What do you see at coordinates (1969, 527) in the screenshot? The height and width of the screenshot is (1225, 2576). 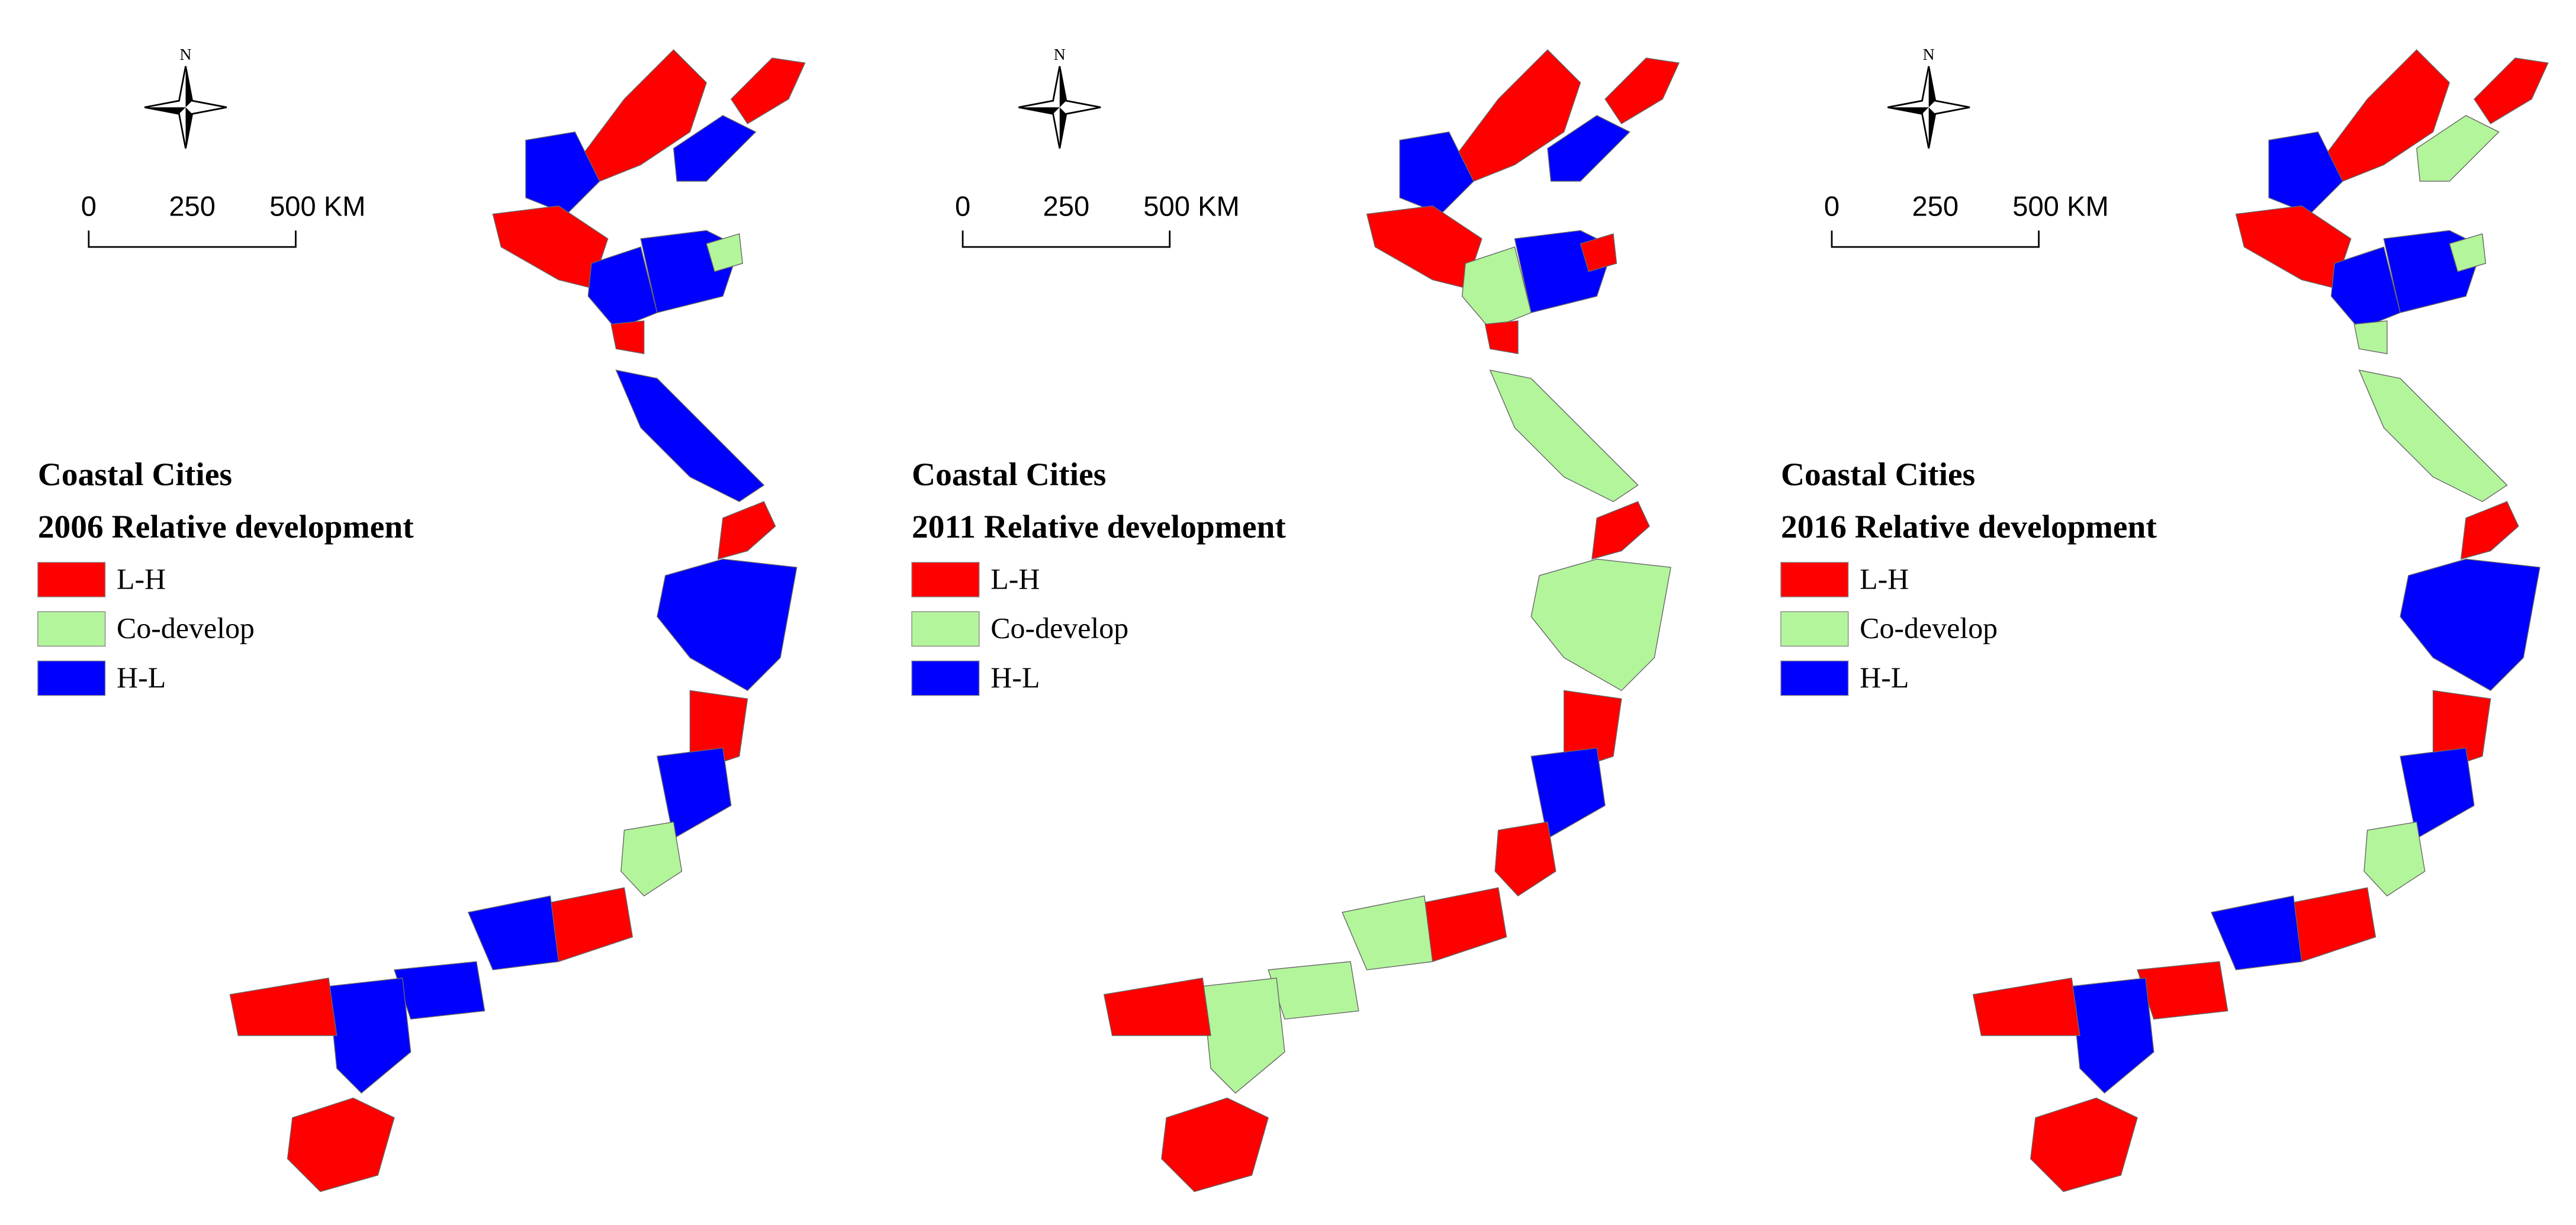 I see `legend-subtitle: 2016 Relative development` at bounding box center [1969, 527].